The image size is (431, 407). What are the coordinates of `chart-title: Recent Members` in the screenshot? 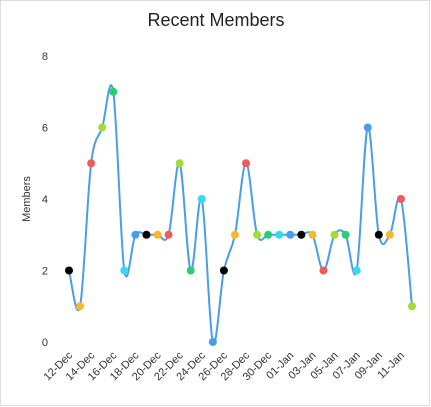 It's located at (215, 20).